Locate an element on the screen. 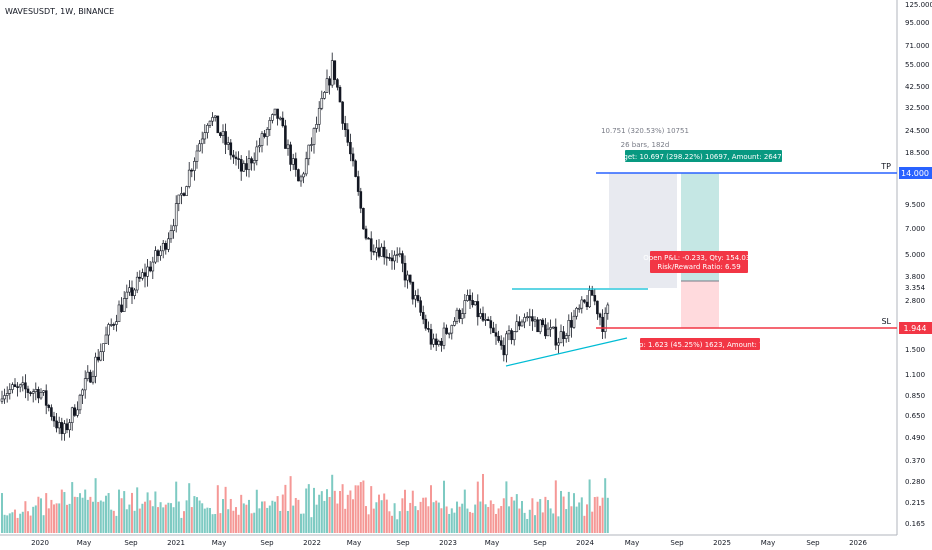 Image resolution: width=932 pixels, height=550 pixels. time-tick-label: Sep is located at coordinates (813, 543).